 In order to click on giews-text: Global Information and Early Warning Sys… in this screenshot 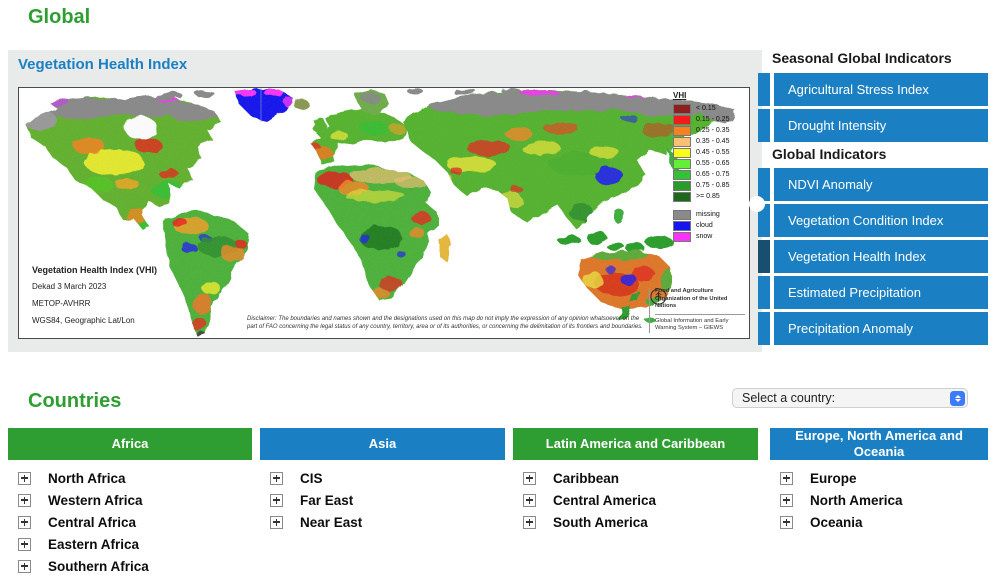, I will do `click(692, 324)`.